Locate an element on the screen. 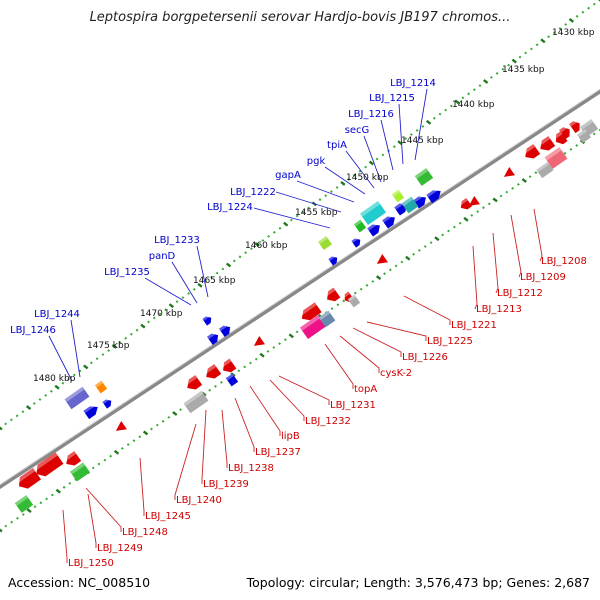 This screenshot has height=600, width=600. reverse-gene-label: LBJ_1239 is located at coordinates (226, 484).